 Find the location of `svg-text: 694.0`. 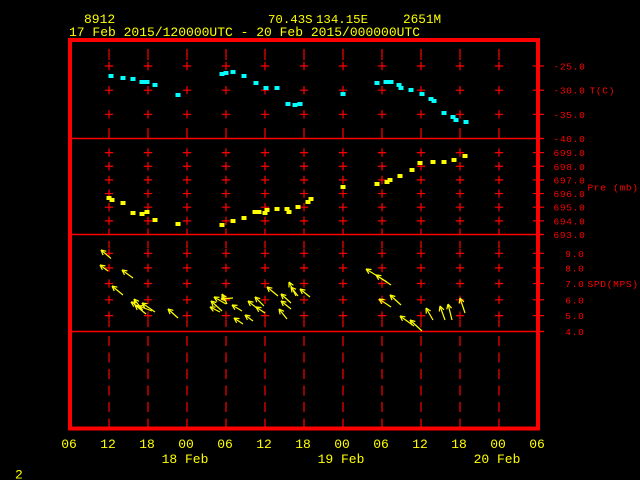

svg-text: 694.0 is located at coordinates (570, 221).